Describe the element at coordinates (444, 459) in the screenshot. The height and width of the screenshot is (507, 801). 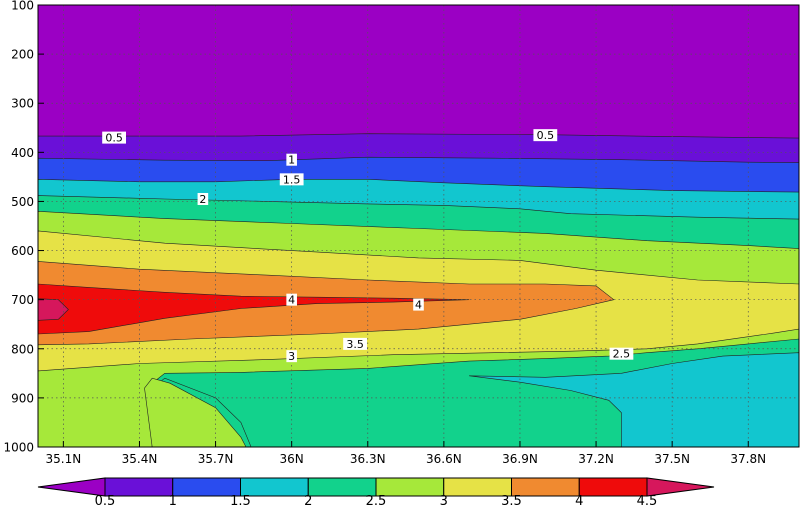
I see `x-tick-label: 36.6N` at that location.